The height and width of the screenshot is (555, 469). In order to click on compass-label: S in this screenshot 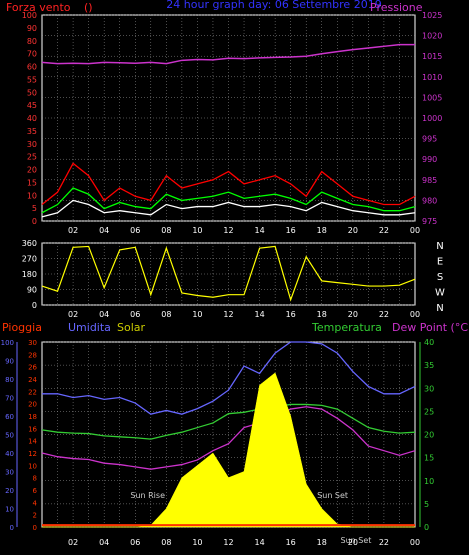, I will do `click(440, 277)`.